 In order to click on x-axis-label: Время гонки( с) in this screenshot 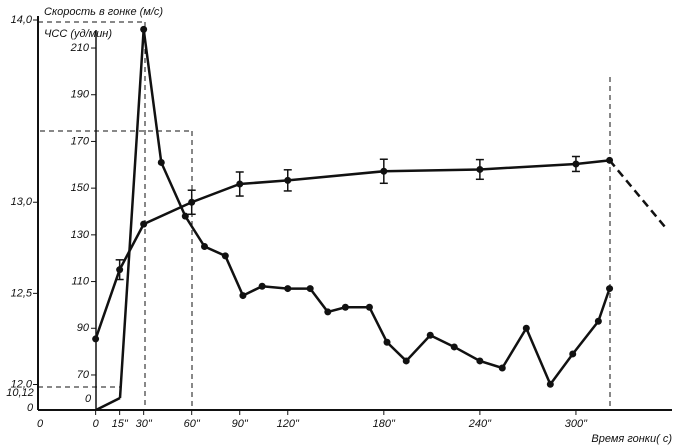, I will do `click(631, 439)`.